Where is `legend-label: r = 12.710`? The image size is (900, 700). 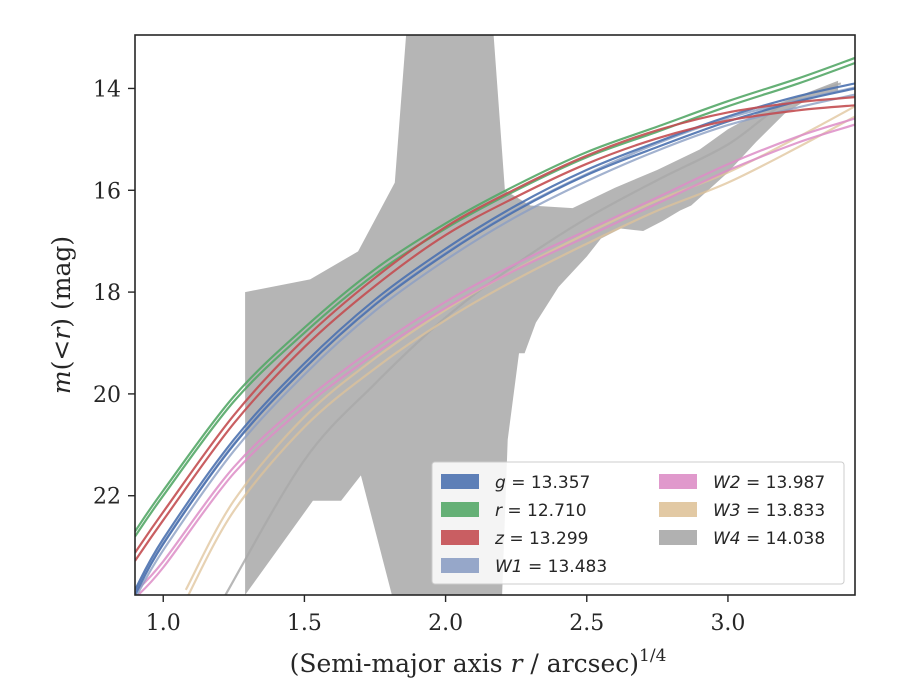
legend-label: r = 12.710 is located at coordinates (541, 511).